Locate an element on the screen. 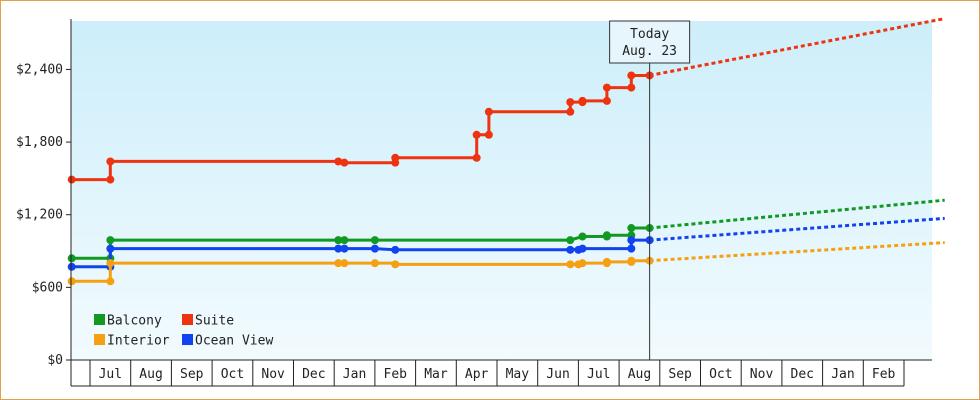  legend-label: Interior is located at coordinates (138, 341).